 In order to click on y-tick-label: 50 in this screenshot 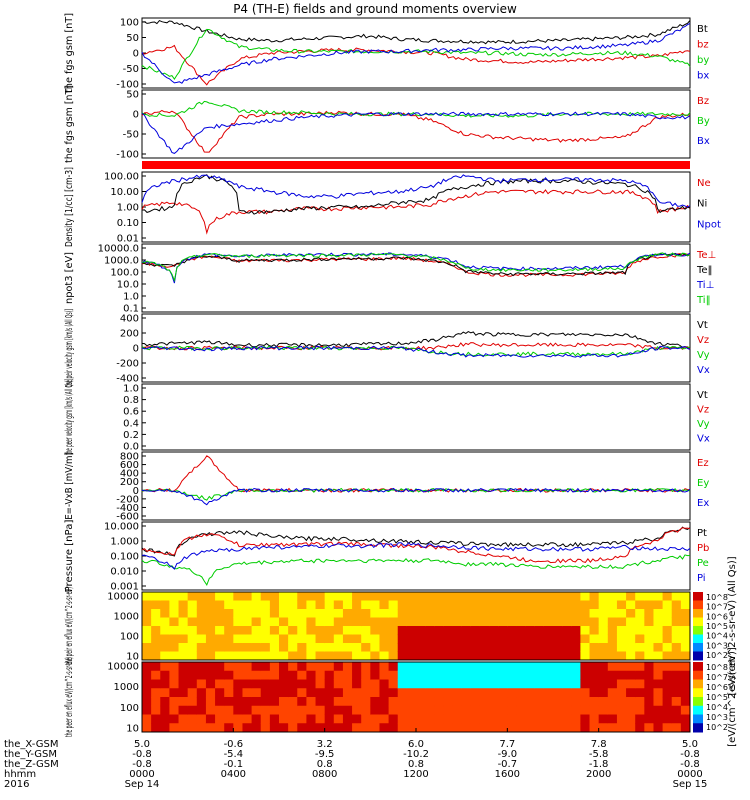, I will do `click(132, 38)`.